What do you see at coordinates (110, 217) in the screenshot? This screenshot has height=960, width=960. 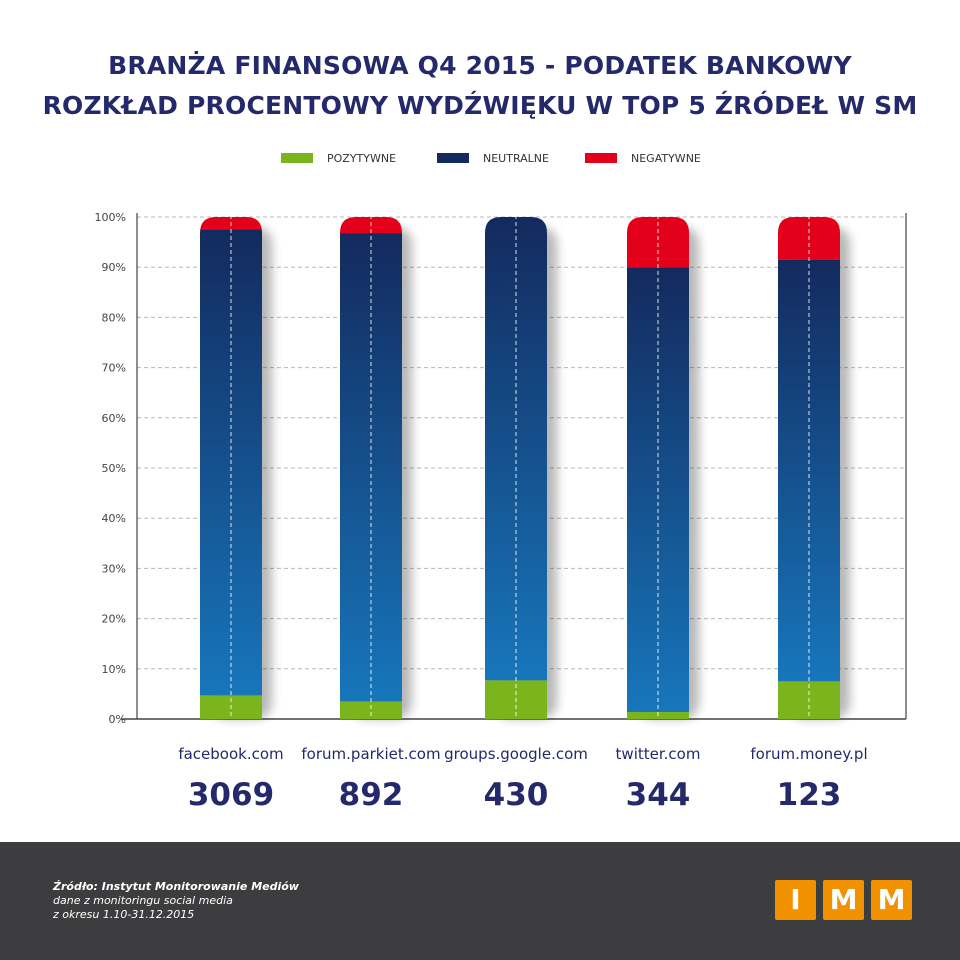 I see `y-tick-label-10: 100%` at bounding box center [110, 217].